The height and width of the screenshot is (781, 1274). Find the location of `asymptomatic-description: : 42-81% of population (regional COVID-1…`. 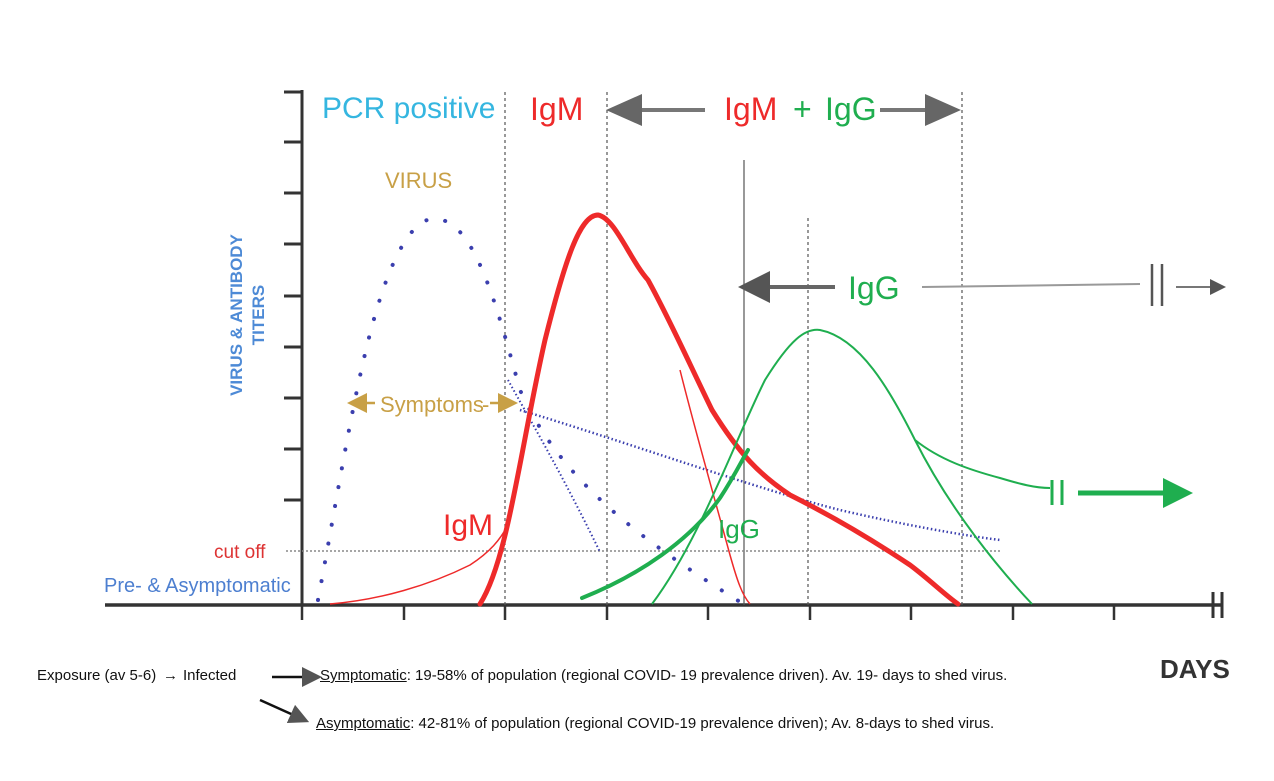

asymptomatic-description: : 42-81% of population (regional COVID-1… is located at coordinates (702, 723).